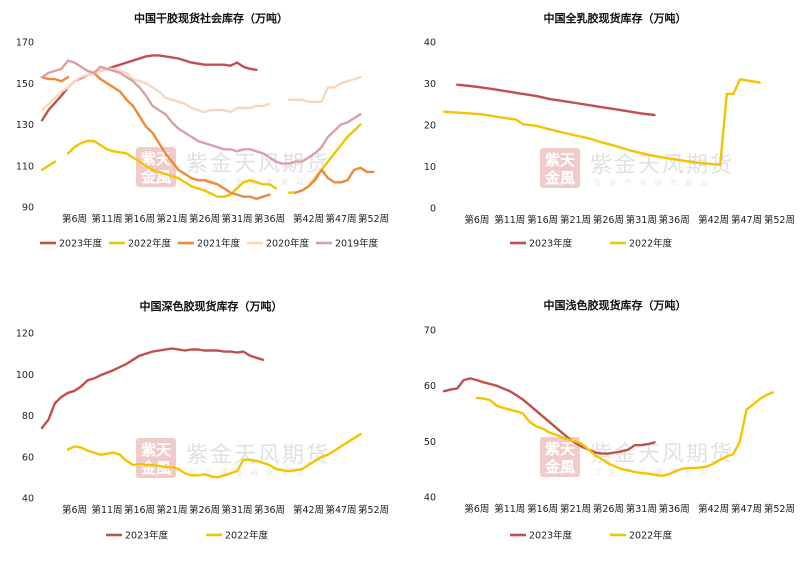 The width and height of the screenshot is (801, 561). Describe the element at coordinates (25, 334) in the screenshot. I see `y-tick-label: 120` at that location.